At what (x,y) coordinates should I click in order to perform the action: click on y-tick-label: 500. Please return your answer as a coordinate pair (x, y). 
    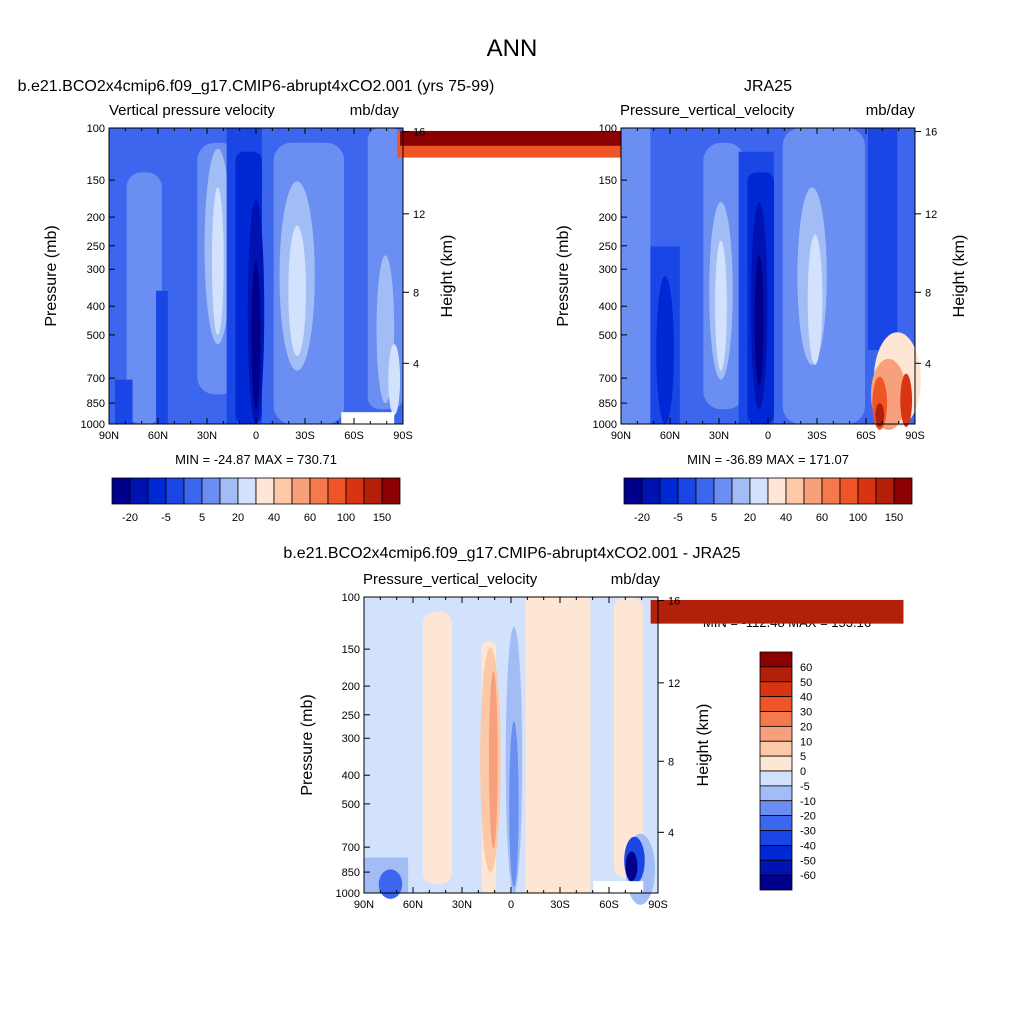
    Looking at the image, I should click on (608, 336).